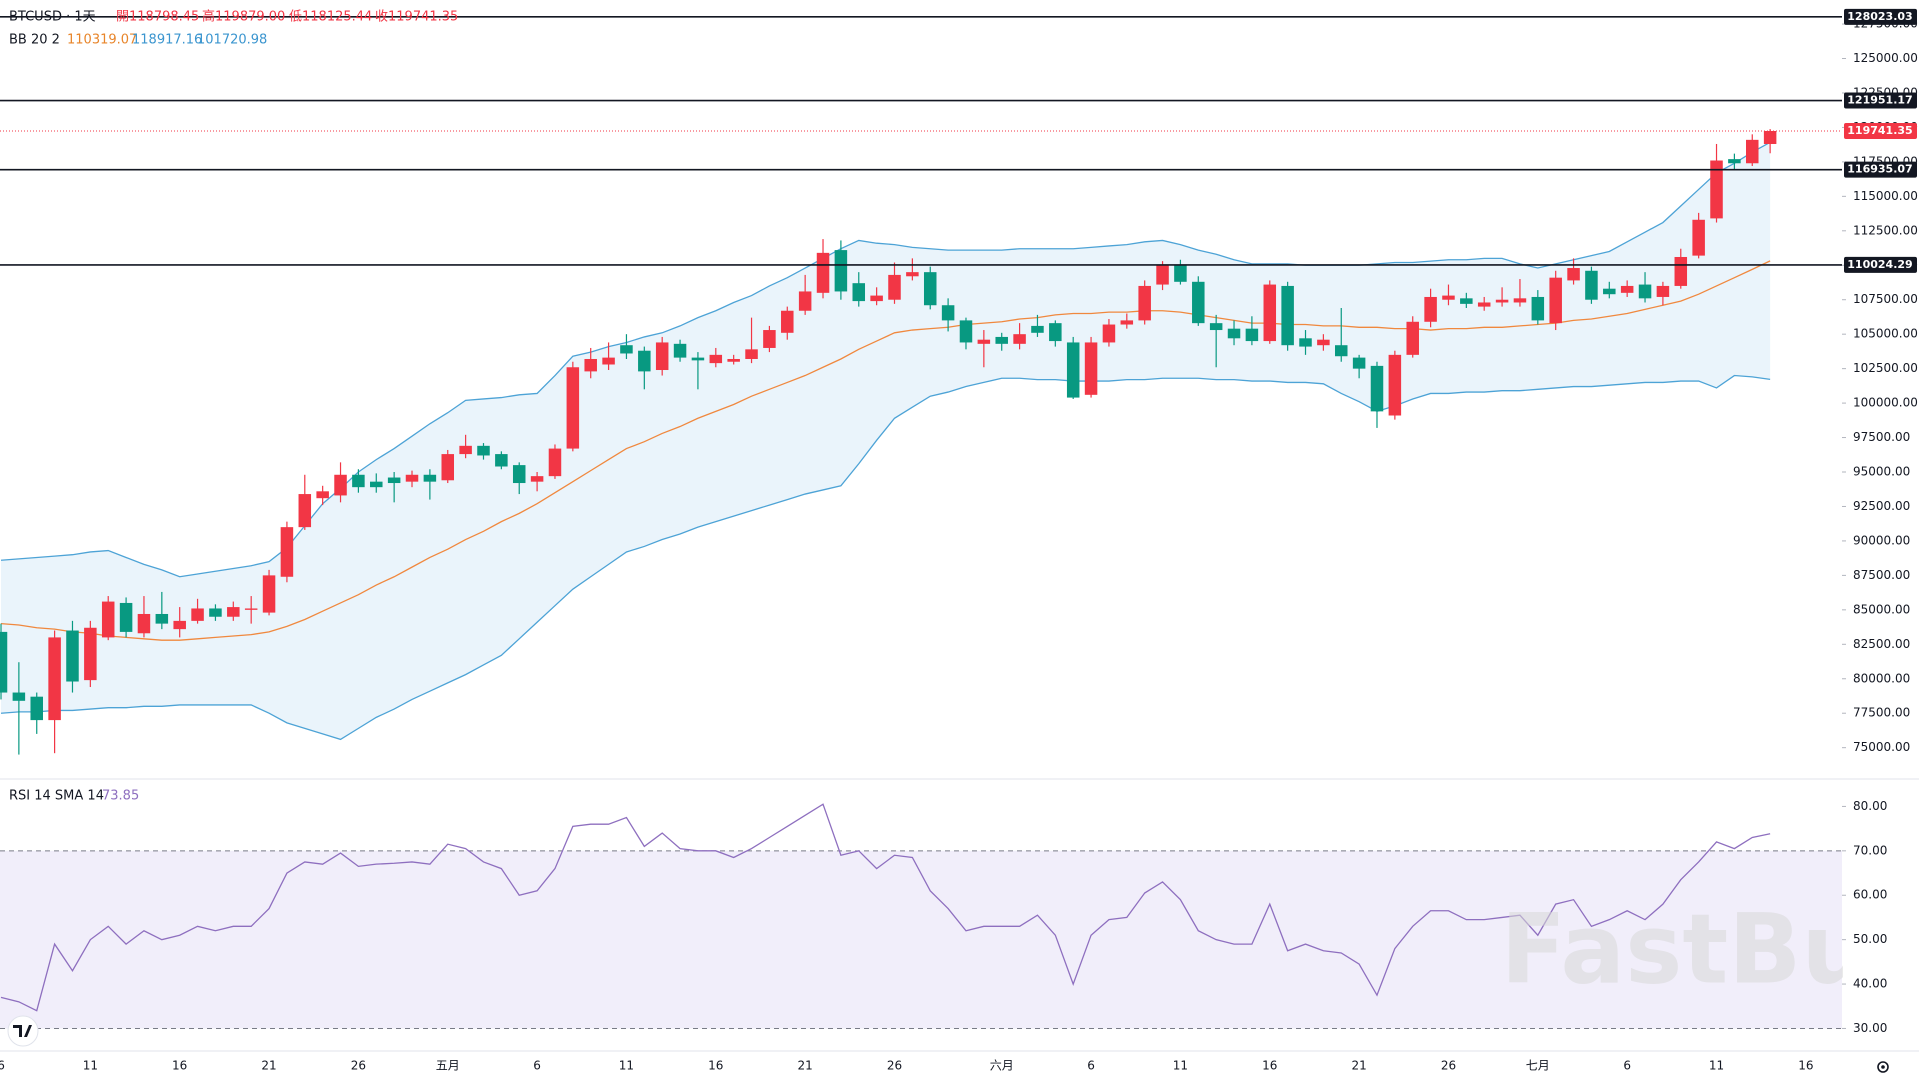  I want to click on ohlc-high: 高119879.00, so click(243, 17).